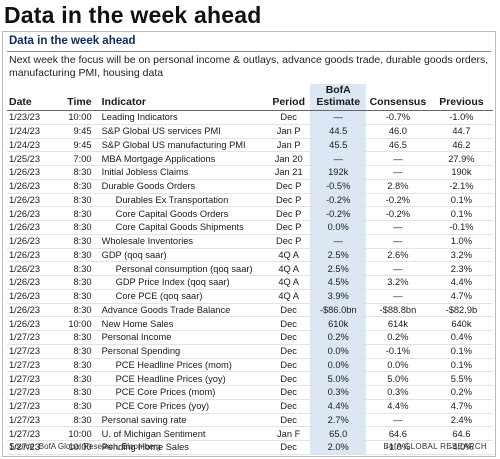 Image resolution: width=500 pixels, height=459 pixels. I want to click on table-cell: Jan 20, so click(288, 158).